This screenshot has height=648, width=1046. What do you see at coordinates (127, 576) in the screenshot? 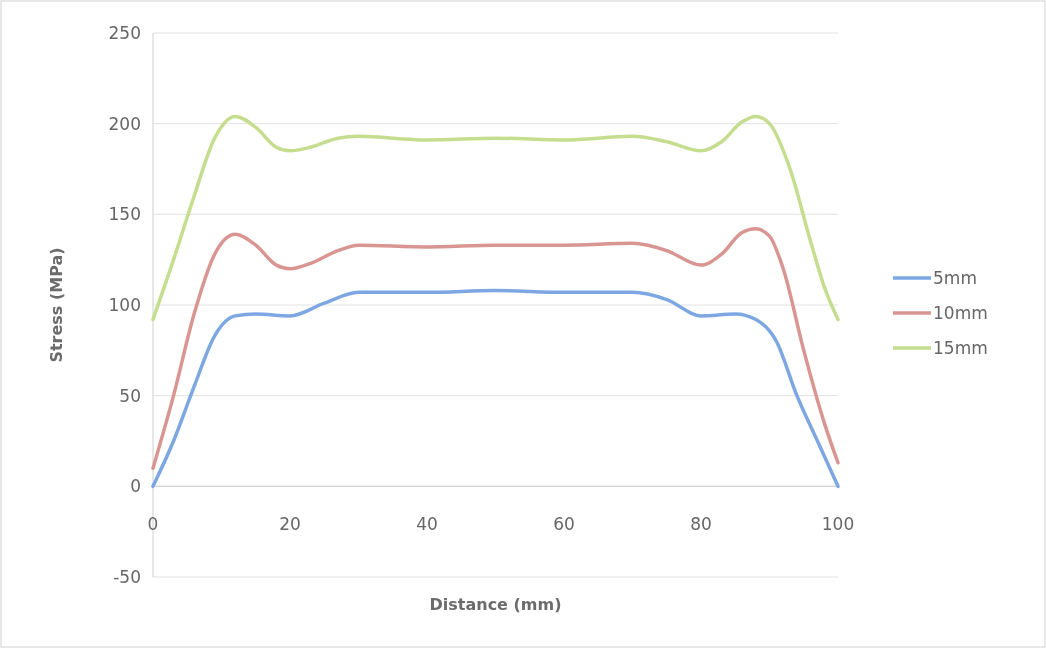
I see `y-tick-label: -50` at bounding box center [127, 576].